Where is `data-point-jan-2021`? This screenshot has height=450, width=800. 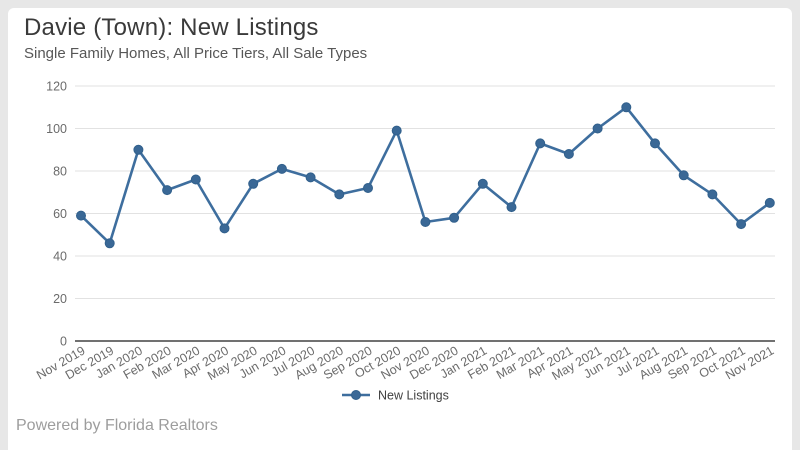
data-point-jan-2021 is located at coordinates (482, 183).